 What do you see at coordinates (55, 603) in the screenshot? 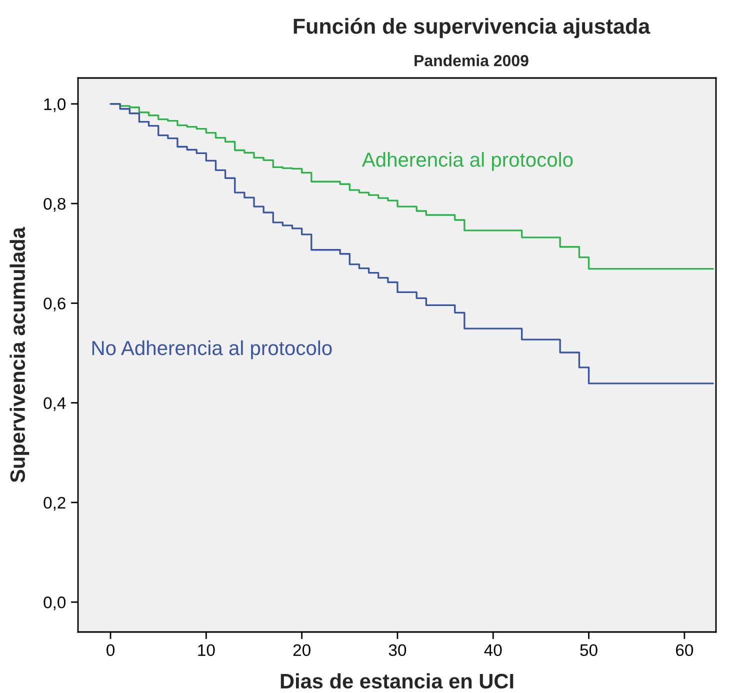
I see `y-tick-label: 0,0` at bounding box center [55, 603].